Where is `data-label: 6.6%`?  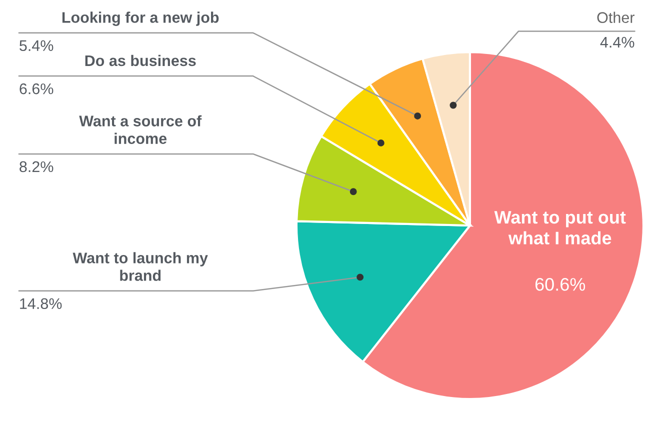
data-label: 6.6% is located at coordinates (37, 88).